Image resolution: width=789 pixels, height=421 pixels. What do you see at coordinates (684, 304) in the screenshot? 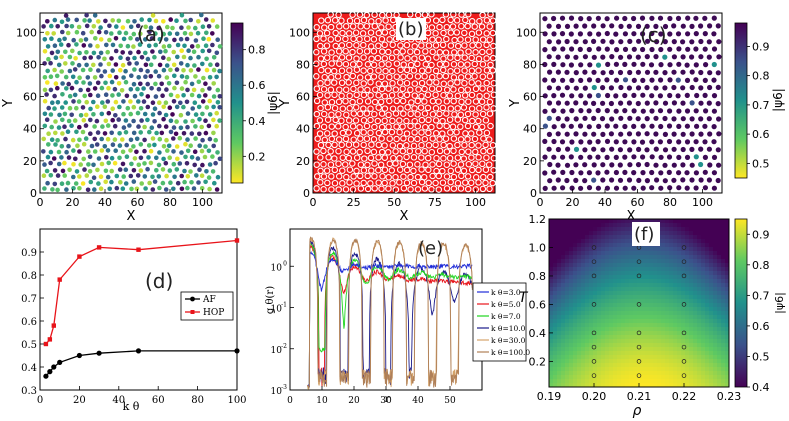
I see `sample-point` at bounding box center [684, 304].